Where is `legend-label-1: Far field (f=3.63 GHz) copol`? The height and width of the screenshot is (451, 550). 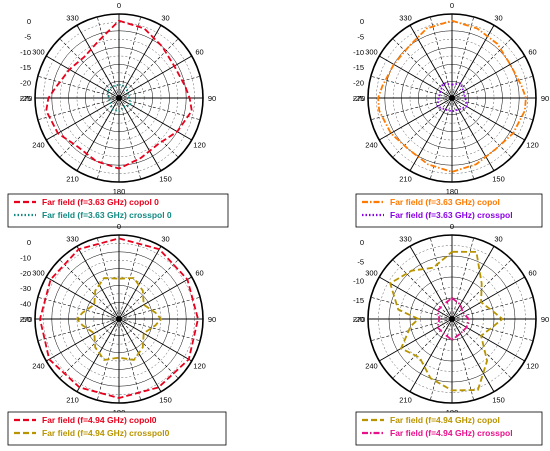
legend-label-1: Far field (f=3.63 GHz) copol is located at coordinates (445, 202).